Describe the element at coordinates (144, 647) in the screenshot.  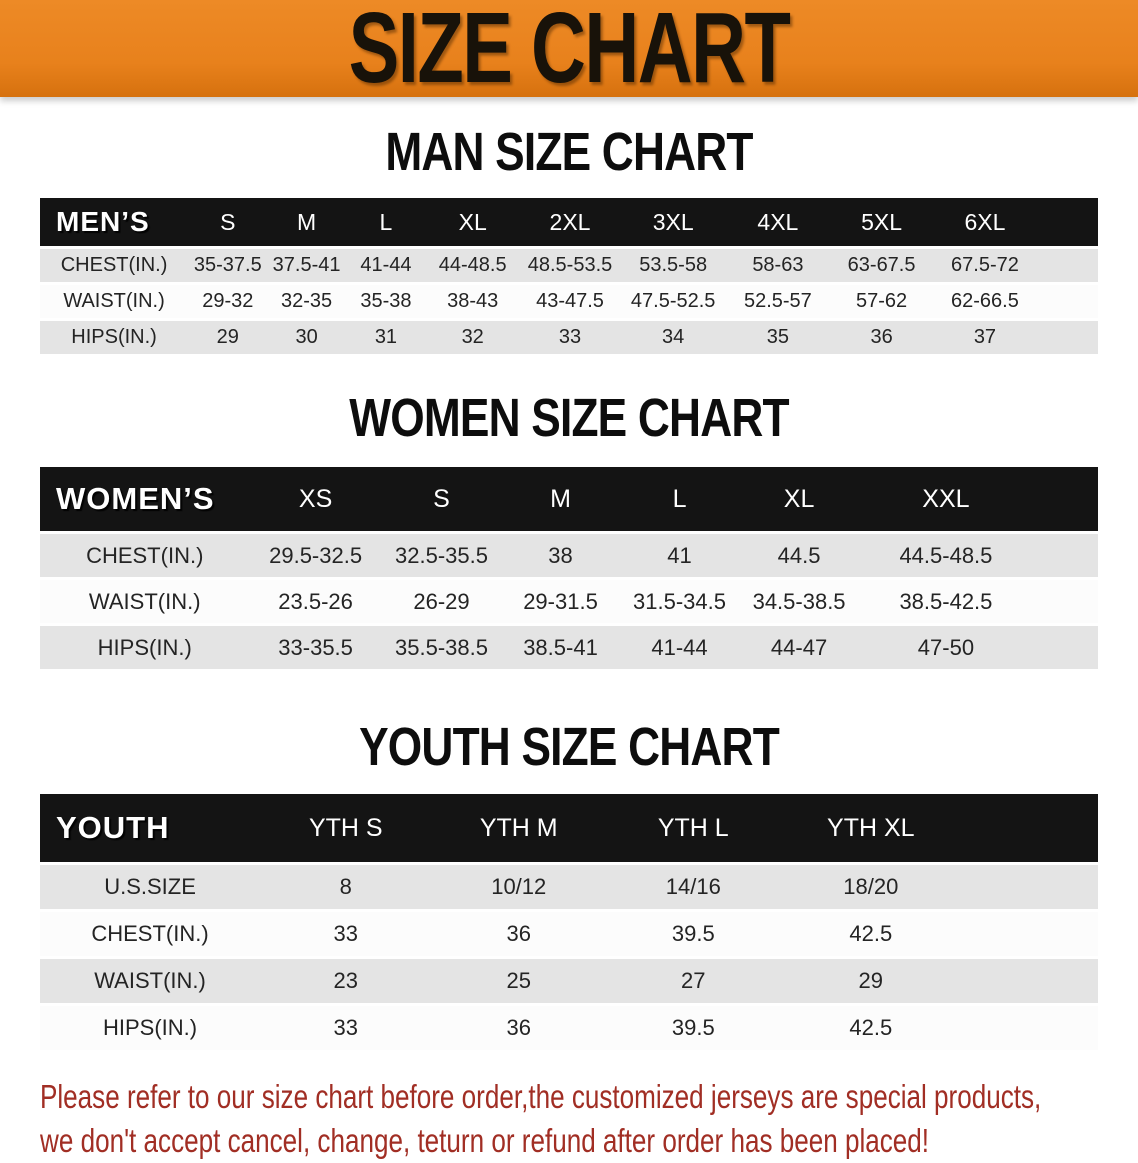
I see `women-hips-row-label: HIPS(IN.)` at that location.